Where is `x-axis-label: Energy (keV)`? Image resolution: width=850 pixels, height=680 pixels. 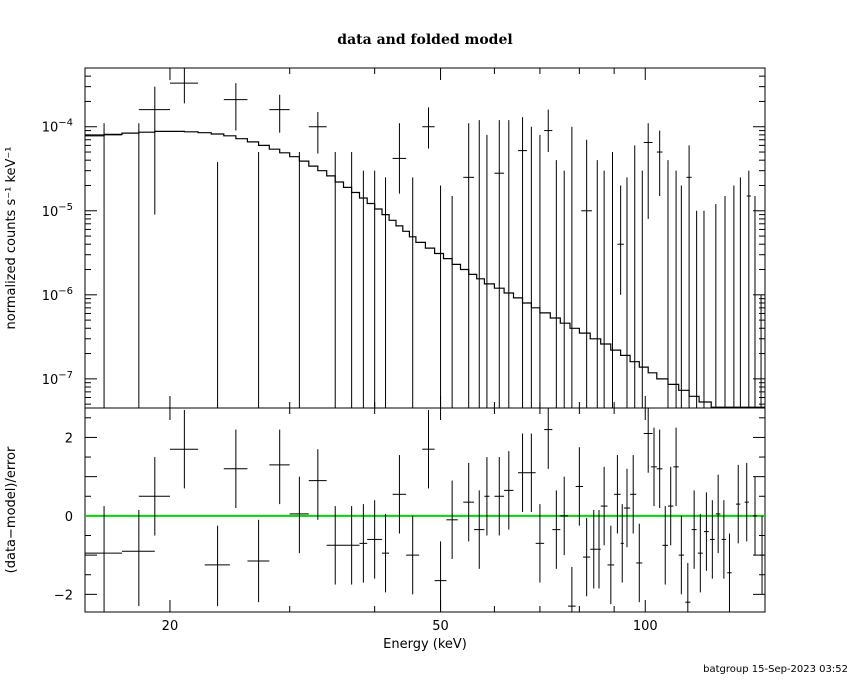 x-axis-label: Energy (keV) is located at coordinates (425, 644).